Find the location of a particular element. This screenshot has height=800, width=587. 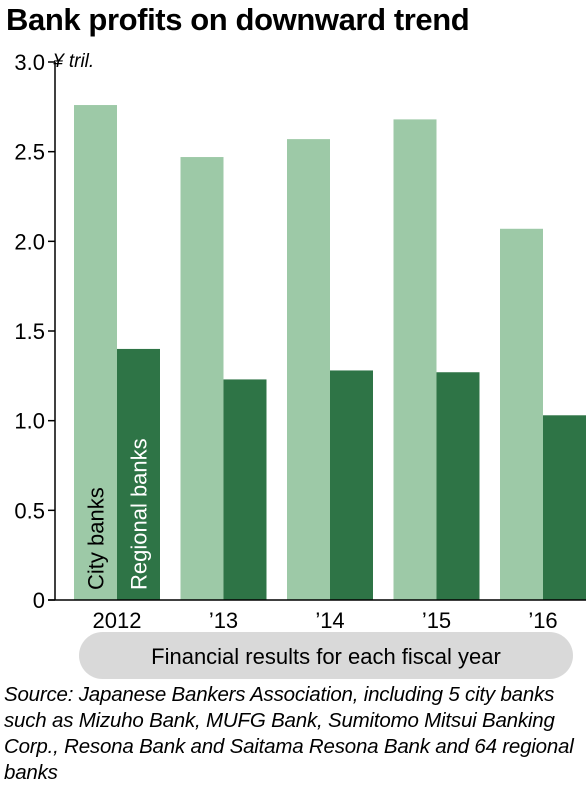

y-tick-label: 1.5 is located at coordinates (29, 331).